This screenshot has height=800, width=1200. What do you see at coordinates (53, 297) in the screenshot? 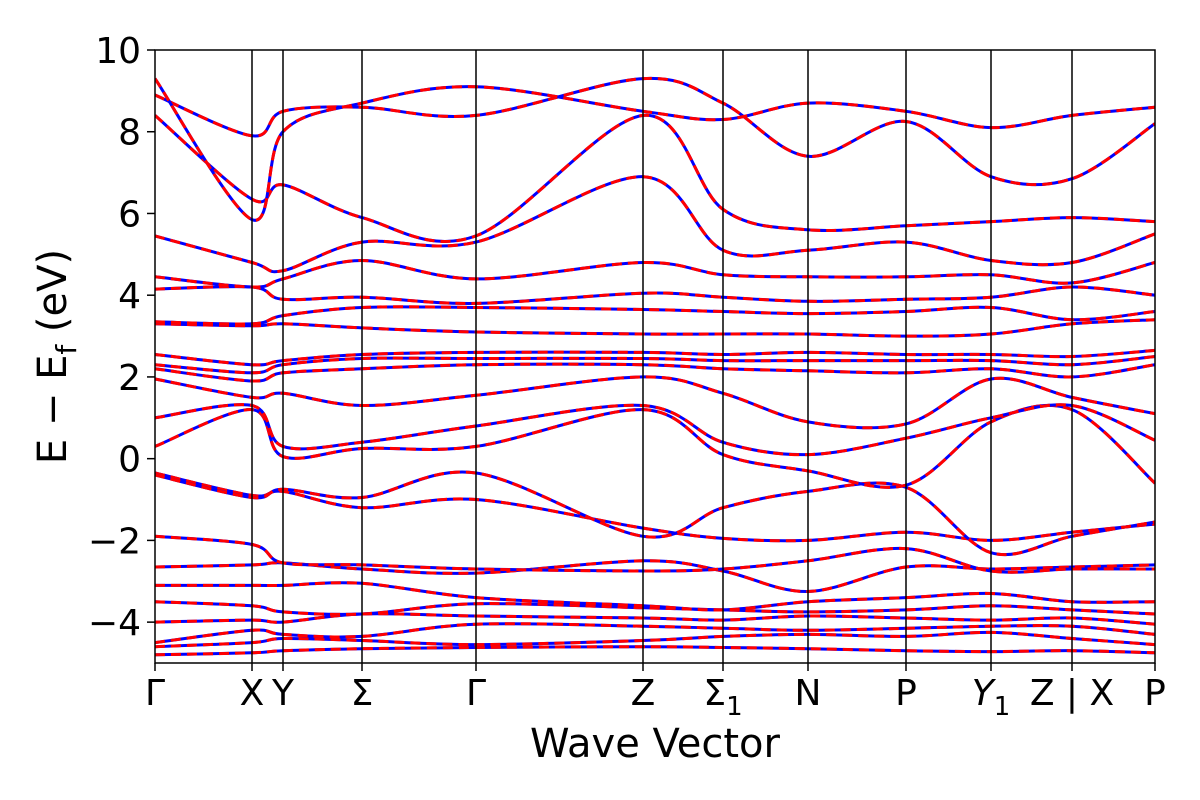
I see `y-axis-label-unit: (eV)` at bounding box center [53, 297].